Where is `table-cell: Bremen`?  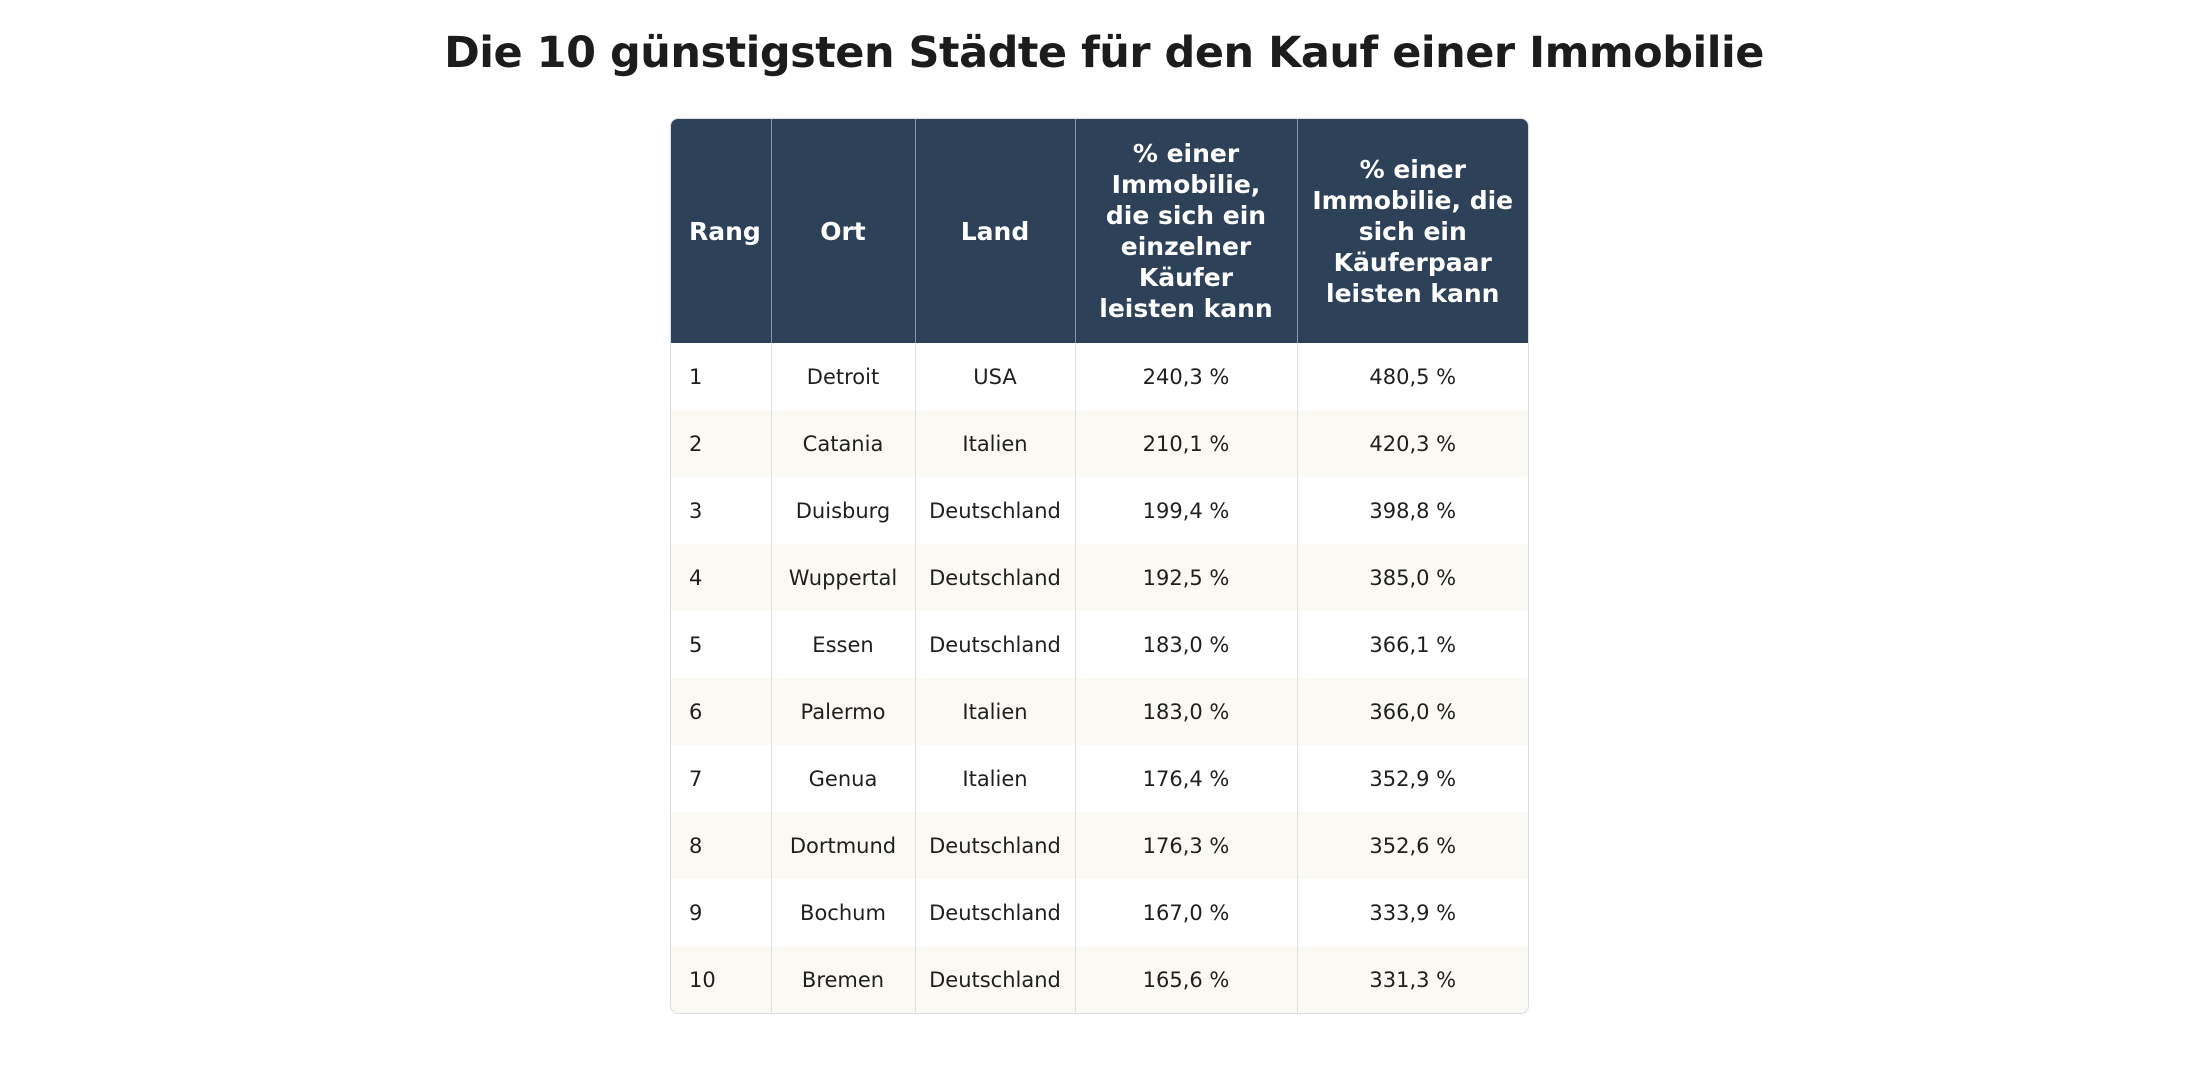
table-cell: Bremen is located at coordinates (842, 979).